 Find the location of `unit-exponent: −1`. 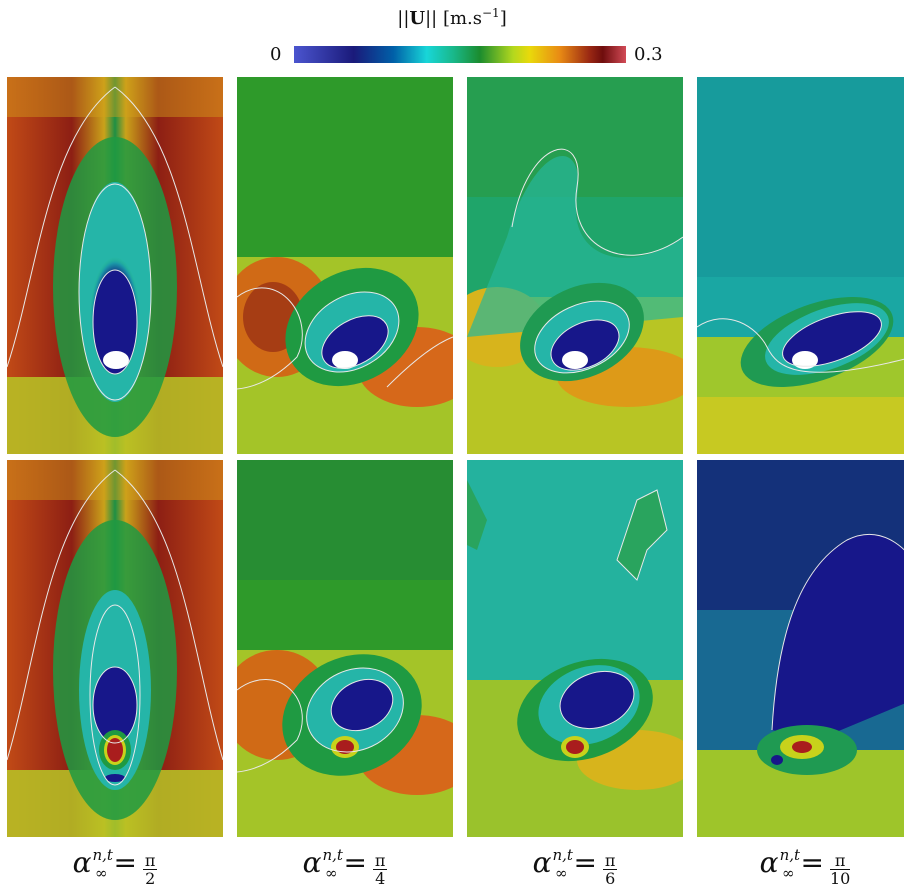

unit-exponent: −1 is located at coordinates (491, 13).